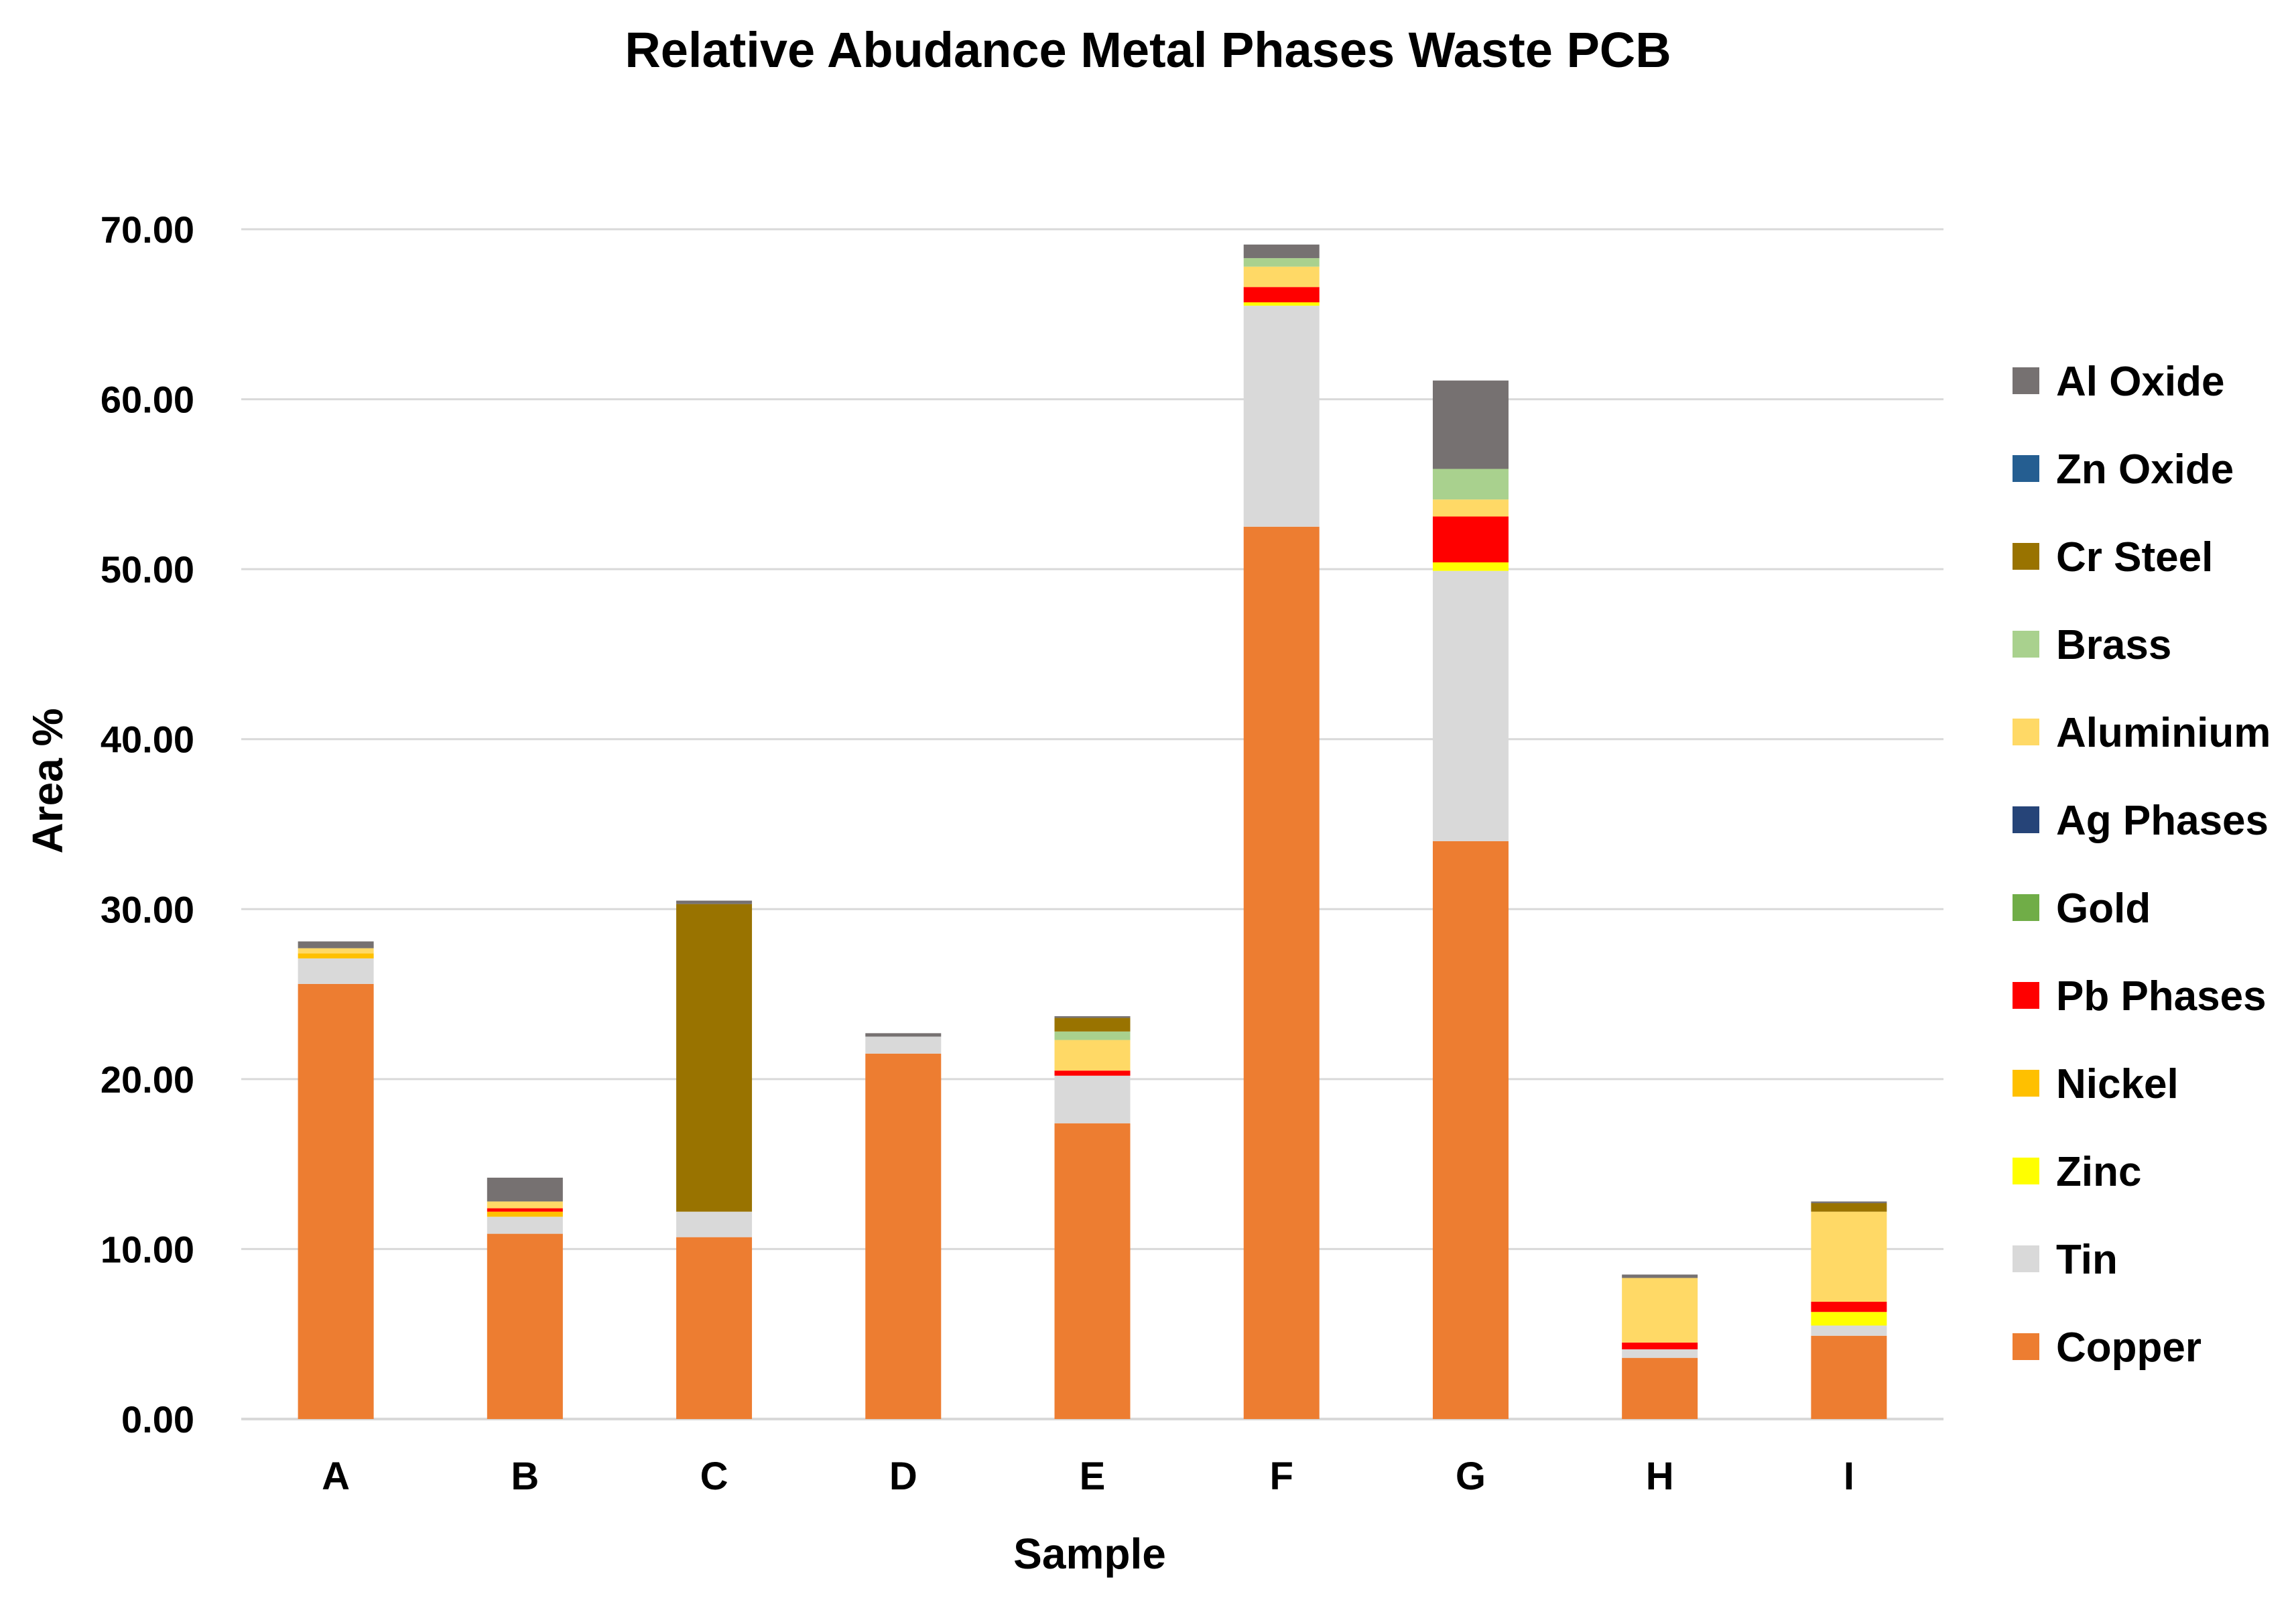 Image resolution: width=2296 pixels, height=1598 pixels. I want to click on bar-segment-cr-steel-e, so click(1092, 1025).